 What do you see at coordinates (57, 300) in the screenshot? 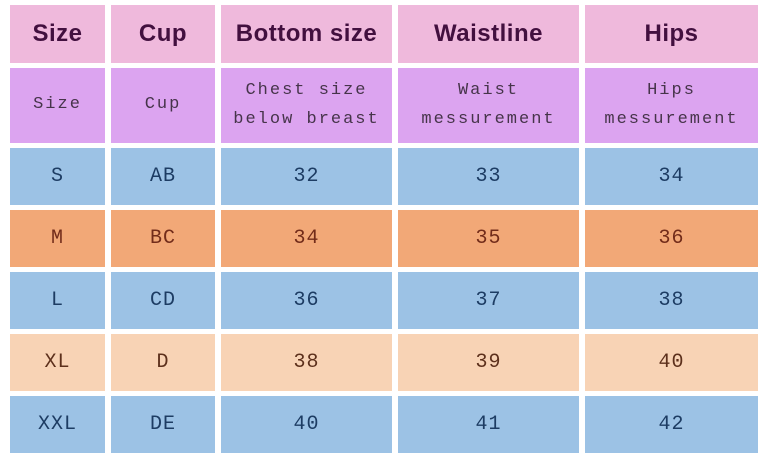
I see `cell-size: L` at bounding box center [57, 300].